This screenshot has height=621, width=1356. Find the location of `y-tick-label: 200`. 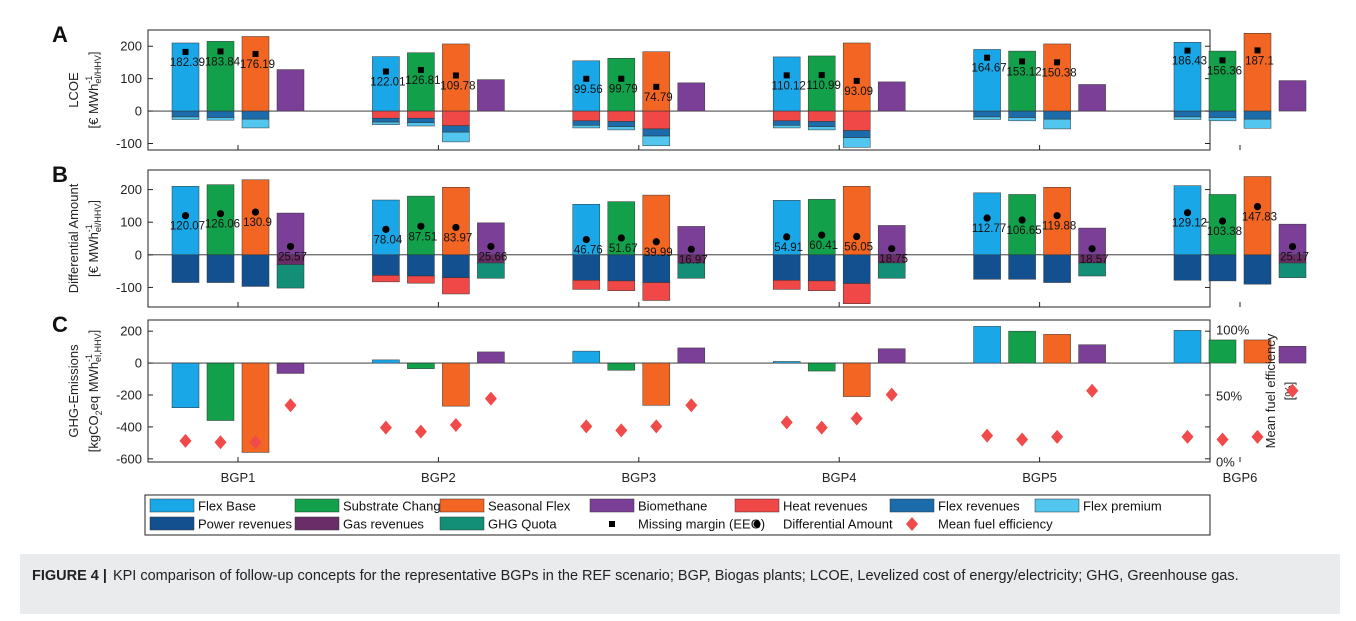

y-tick-label: 200 is located at coordinates (131, 331).